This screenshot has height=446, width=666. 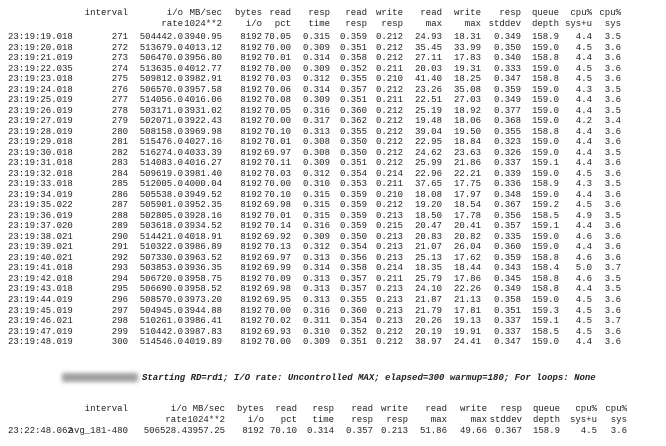 I want to click on cell: 513635.0, so click(x=161, y=68).